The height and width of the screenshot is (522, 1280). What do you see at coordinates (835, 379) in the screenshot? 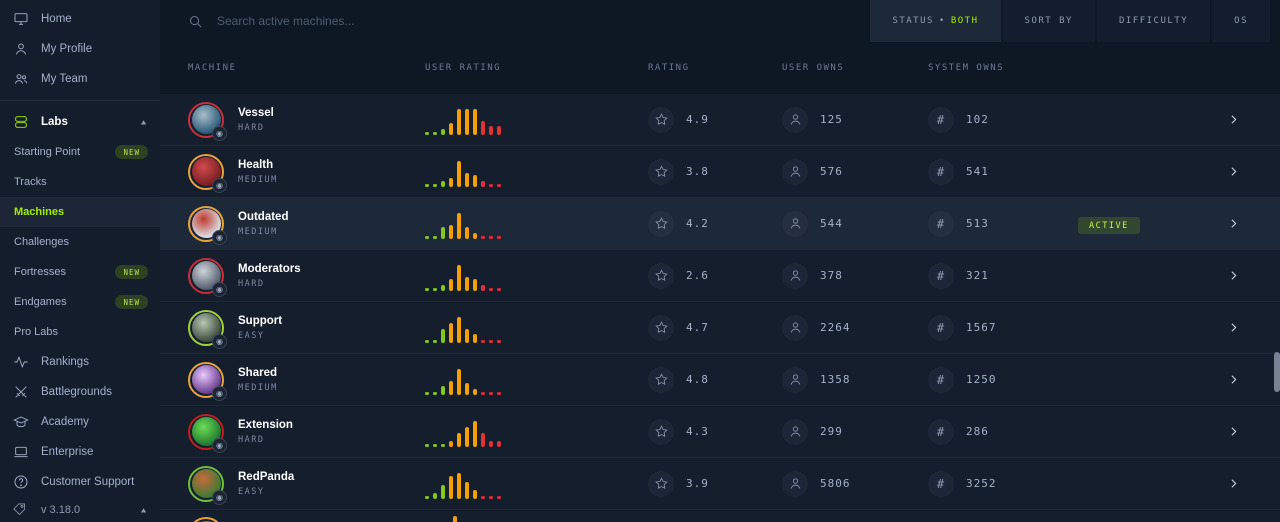
I see `user-owns-count: 1358` at bounding box center [835, 379].